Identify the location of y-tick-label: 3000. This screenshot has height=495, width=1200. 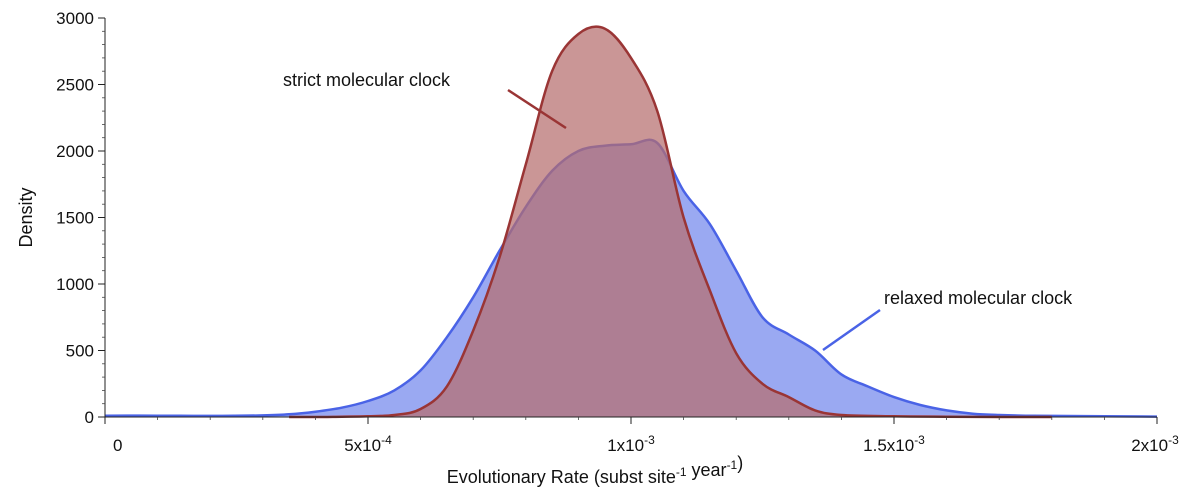
(75, 18).